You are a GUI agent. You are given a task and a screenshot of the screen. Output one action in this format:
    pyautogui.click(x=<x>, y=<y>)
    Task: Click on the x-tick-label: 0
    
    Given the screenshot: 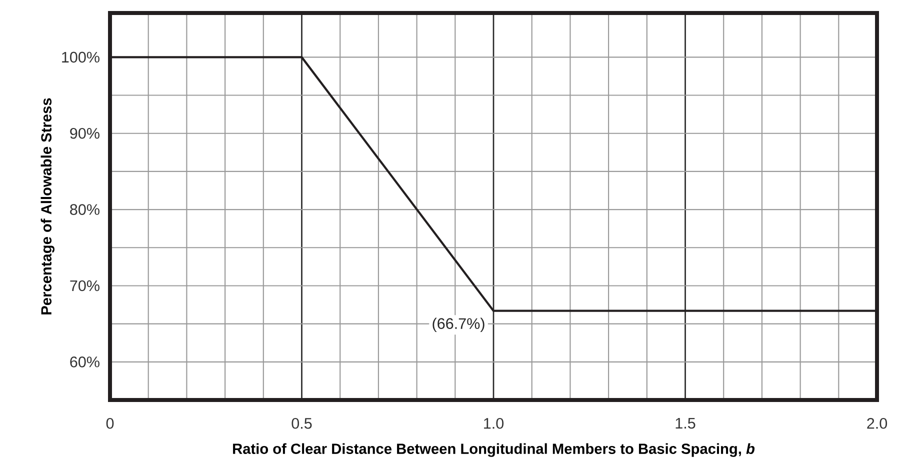 What is the action you would take?
    pyautogui.click(x=110, y=423)
    